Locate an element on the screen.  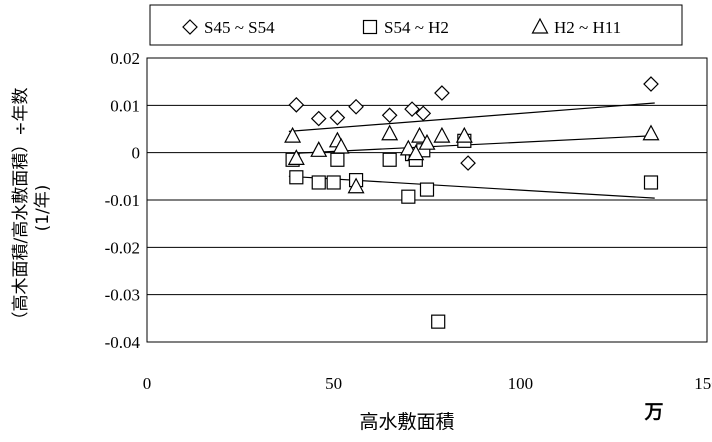
x-tick-label: 150 is located at coordinates (703, 383).